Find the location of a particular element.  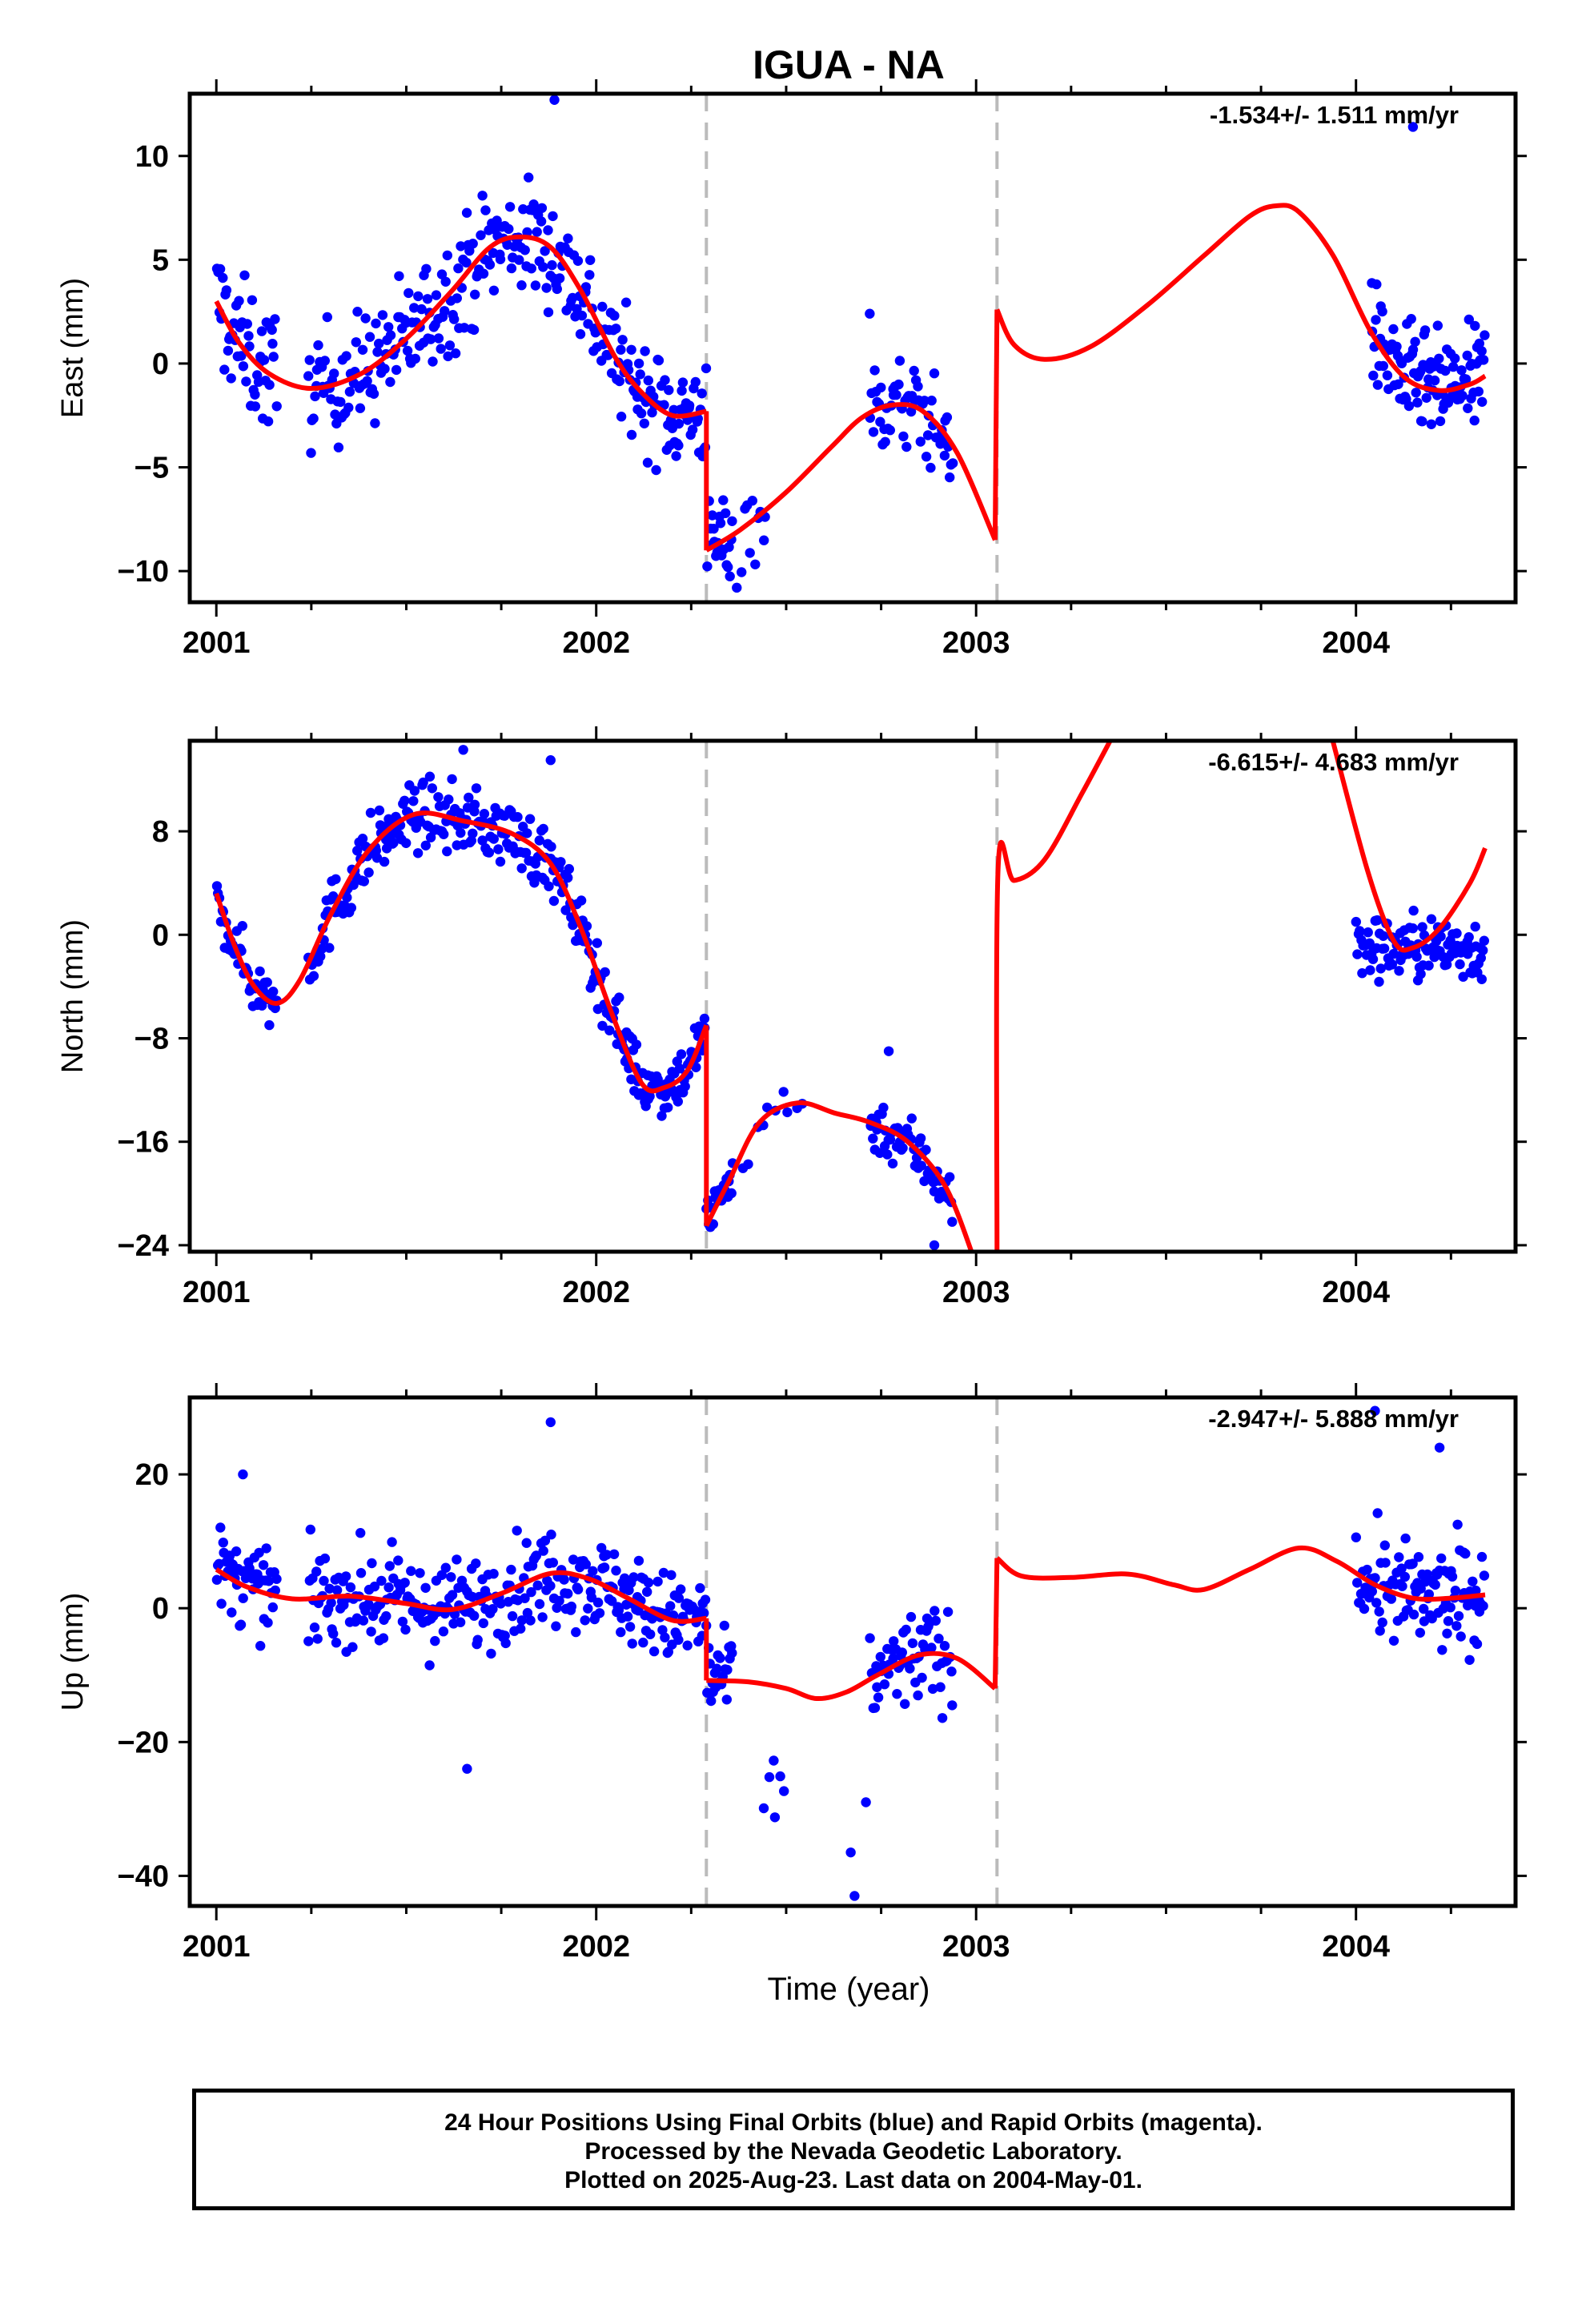

velocity-rate-label: -6.615+/- 4.683 mm/yr is located at coordinates (1333, 762).